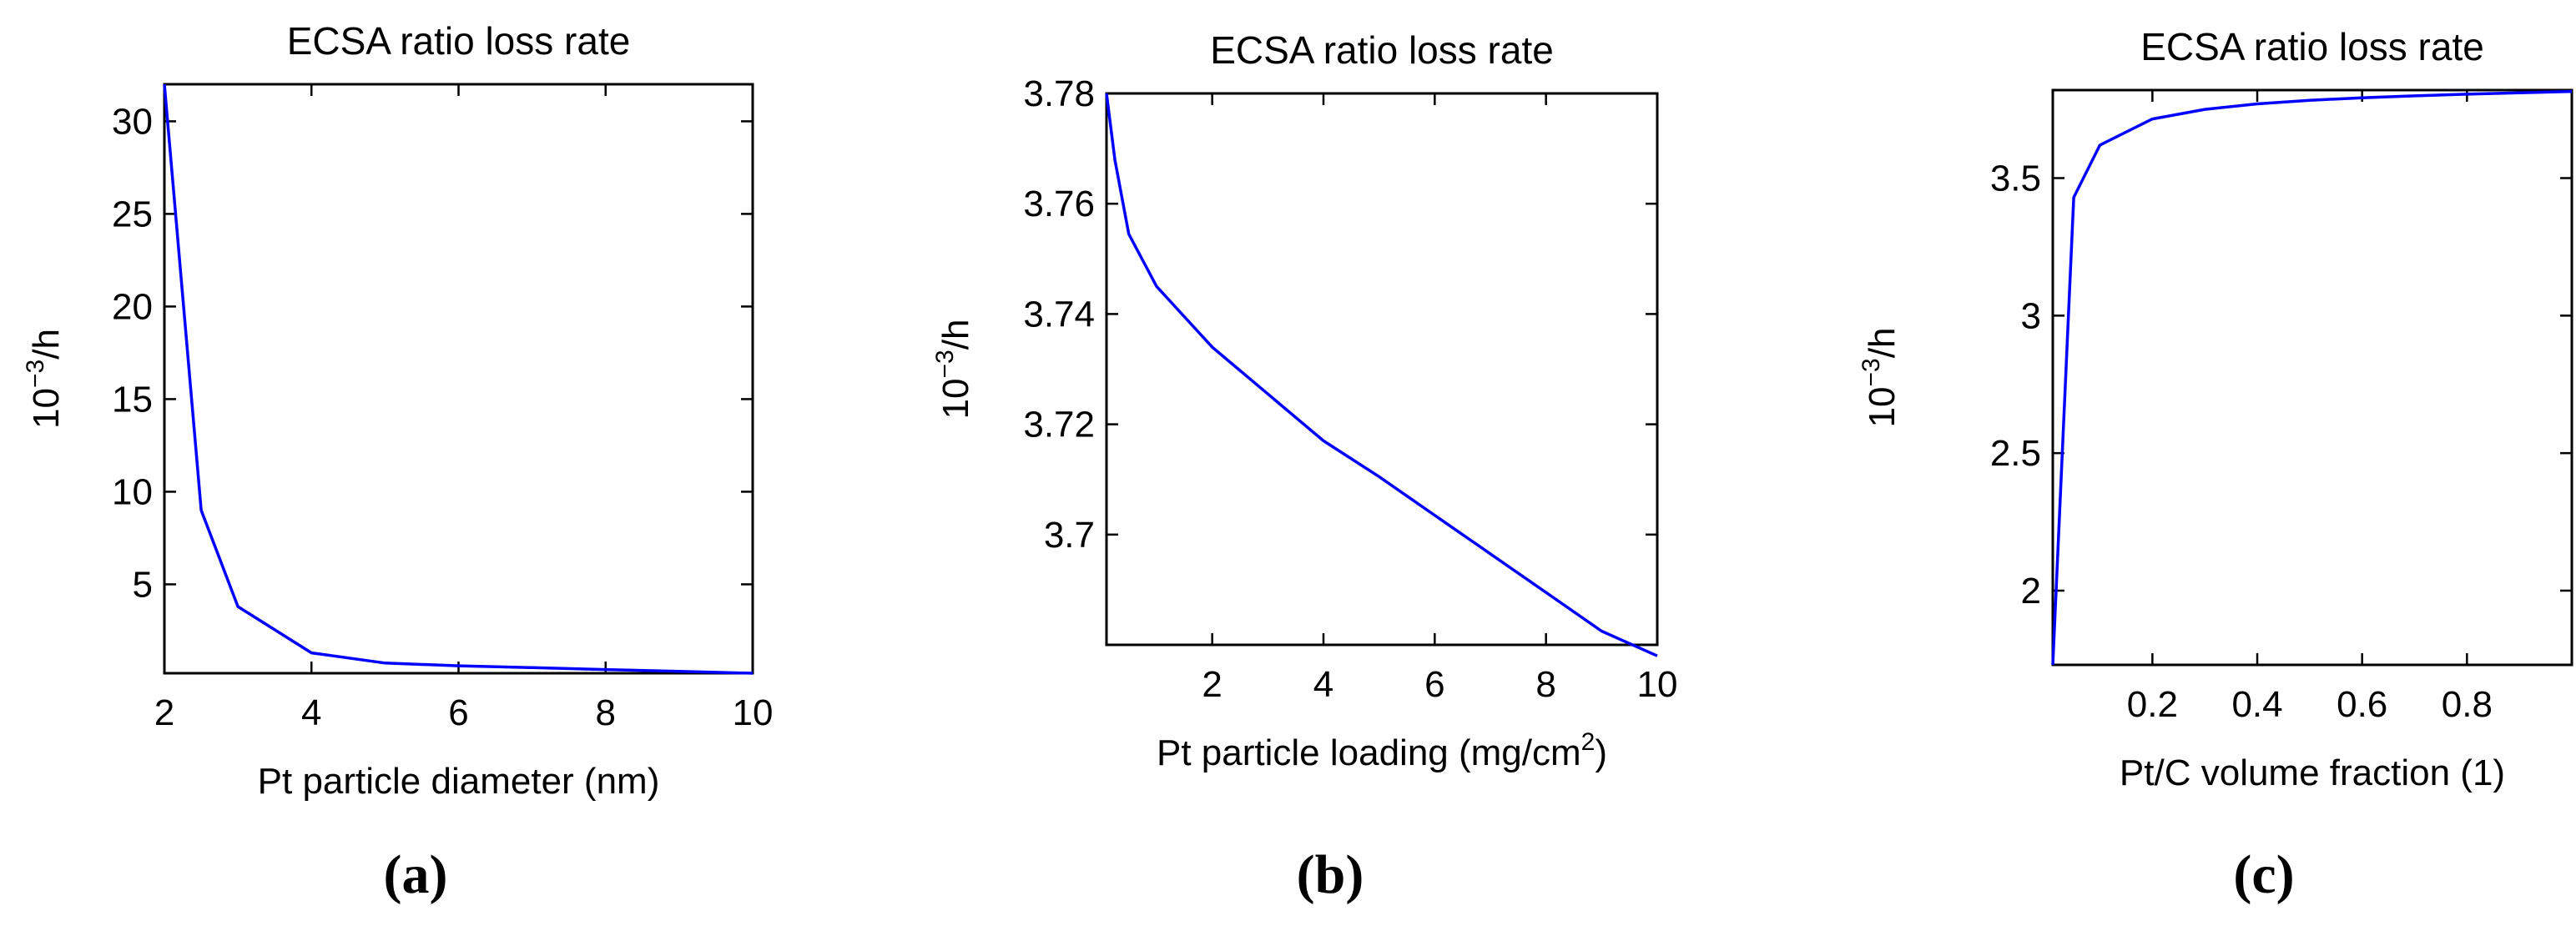 The image size is (2576, 926). What do you see at coordinates (1330, 874) in the screenshot?
I see `panel-label: (b)` at bounding box center [1330, 874].